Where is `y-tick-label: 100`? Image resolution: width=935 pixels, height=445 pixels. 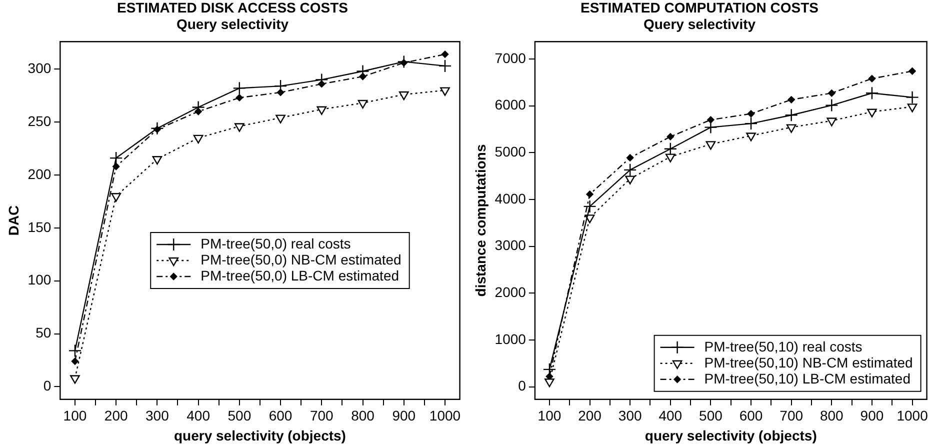
y-tick-label: 100 is located at coordinates (40, 280).